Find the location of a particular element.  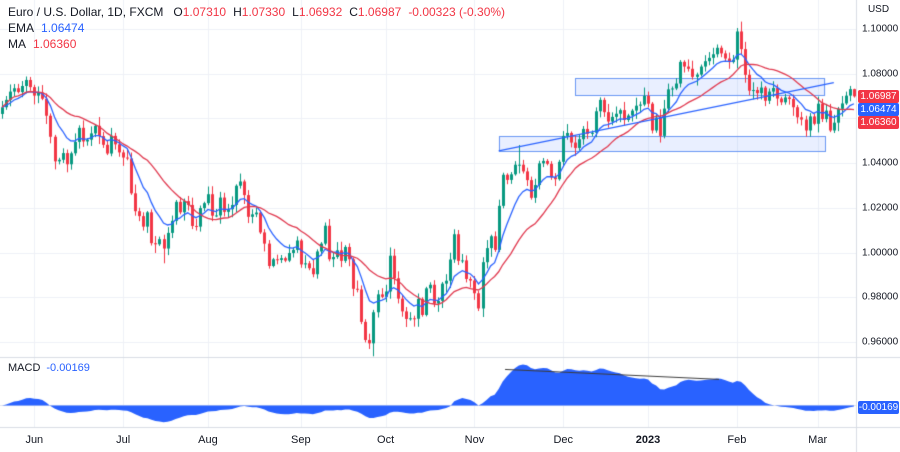

time-tick-label: Aug is located at coordinates (208, 440).